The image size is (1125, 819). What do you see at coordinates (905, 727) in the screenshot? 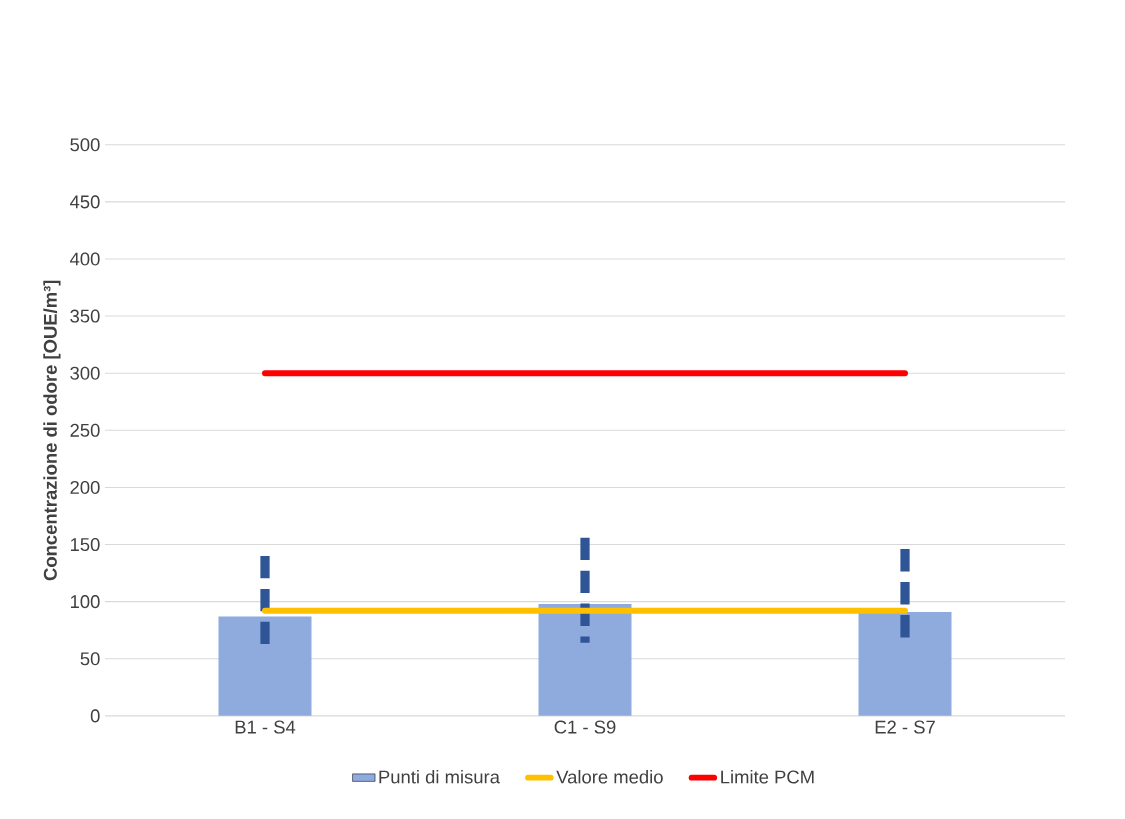
I see `x-tick-label: E2 - S7` at bounding box center [905, 727].